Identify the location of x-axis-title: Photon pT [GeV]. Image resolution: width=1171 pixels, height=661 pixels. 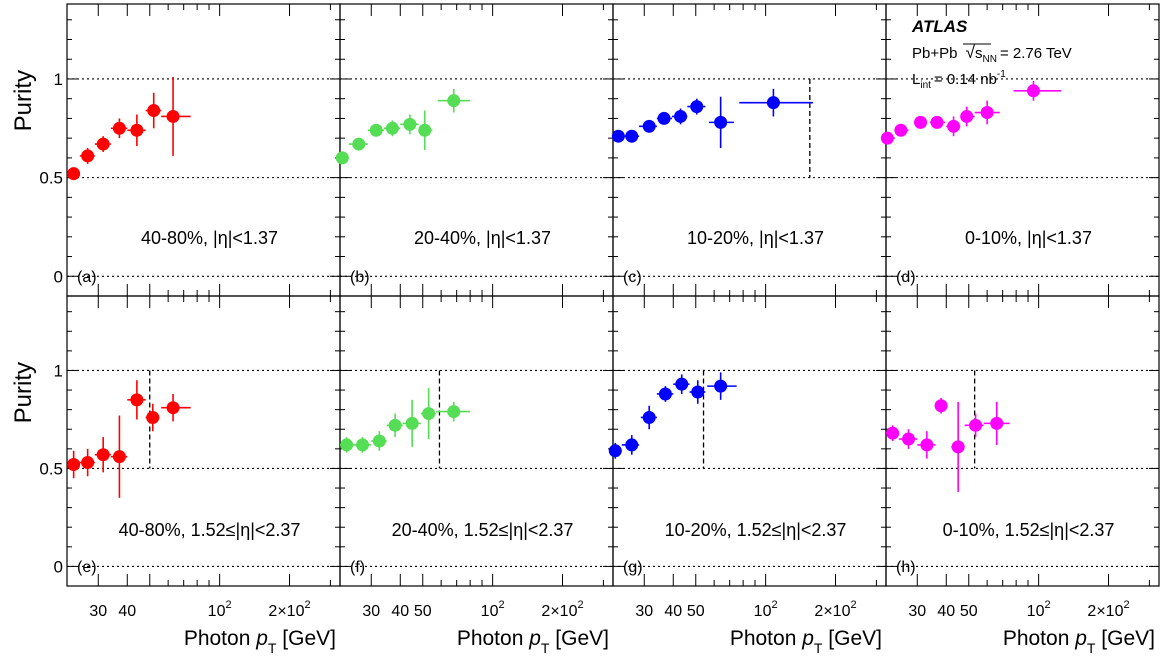
(806, 641).